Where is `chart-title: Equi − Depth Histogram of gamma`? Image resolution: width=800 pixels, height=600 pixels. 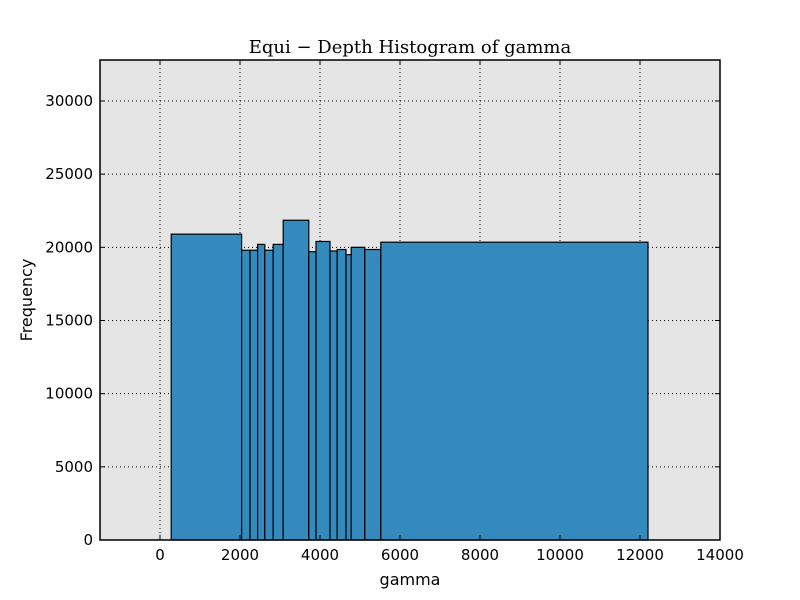 chart-title: Equi − Depth Histogram of gamma is located at coordinates (410, 47).